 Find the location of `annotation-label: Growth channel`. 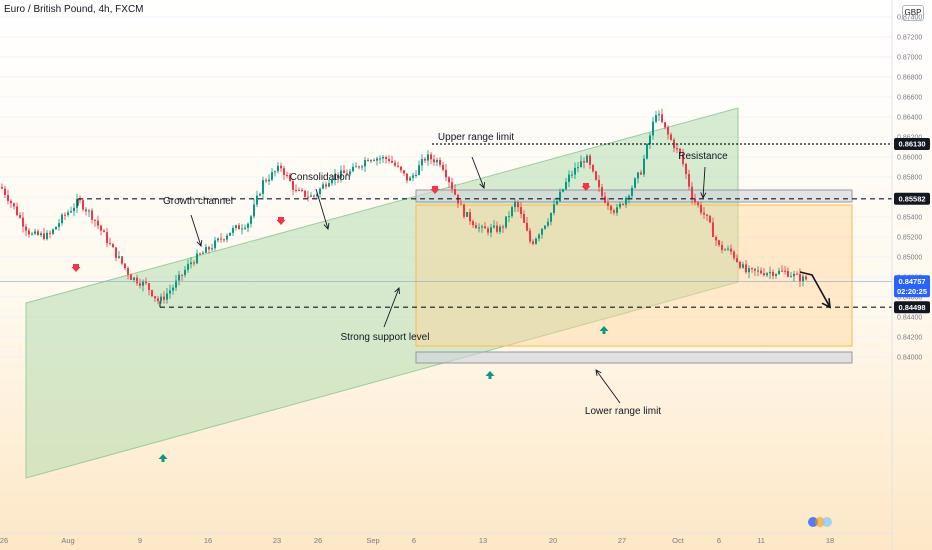

annotation-label: Growth channel is located at coordinates (198, 201).